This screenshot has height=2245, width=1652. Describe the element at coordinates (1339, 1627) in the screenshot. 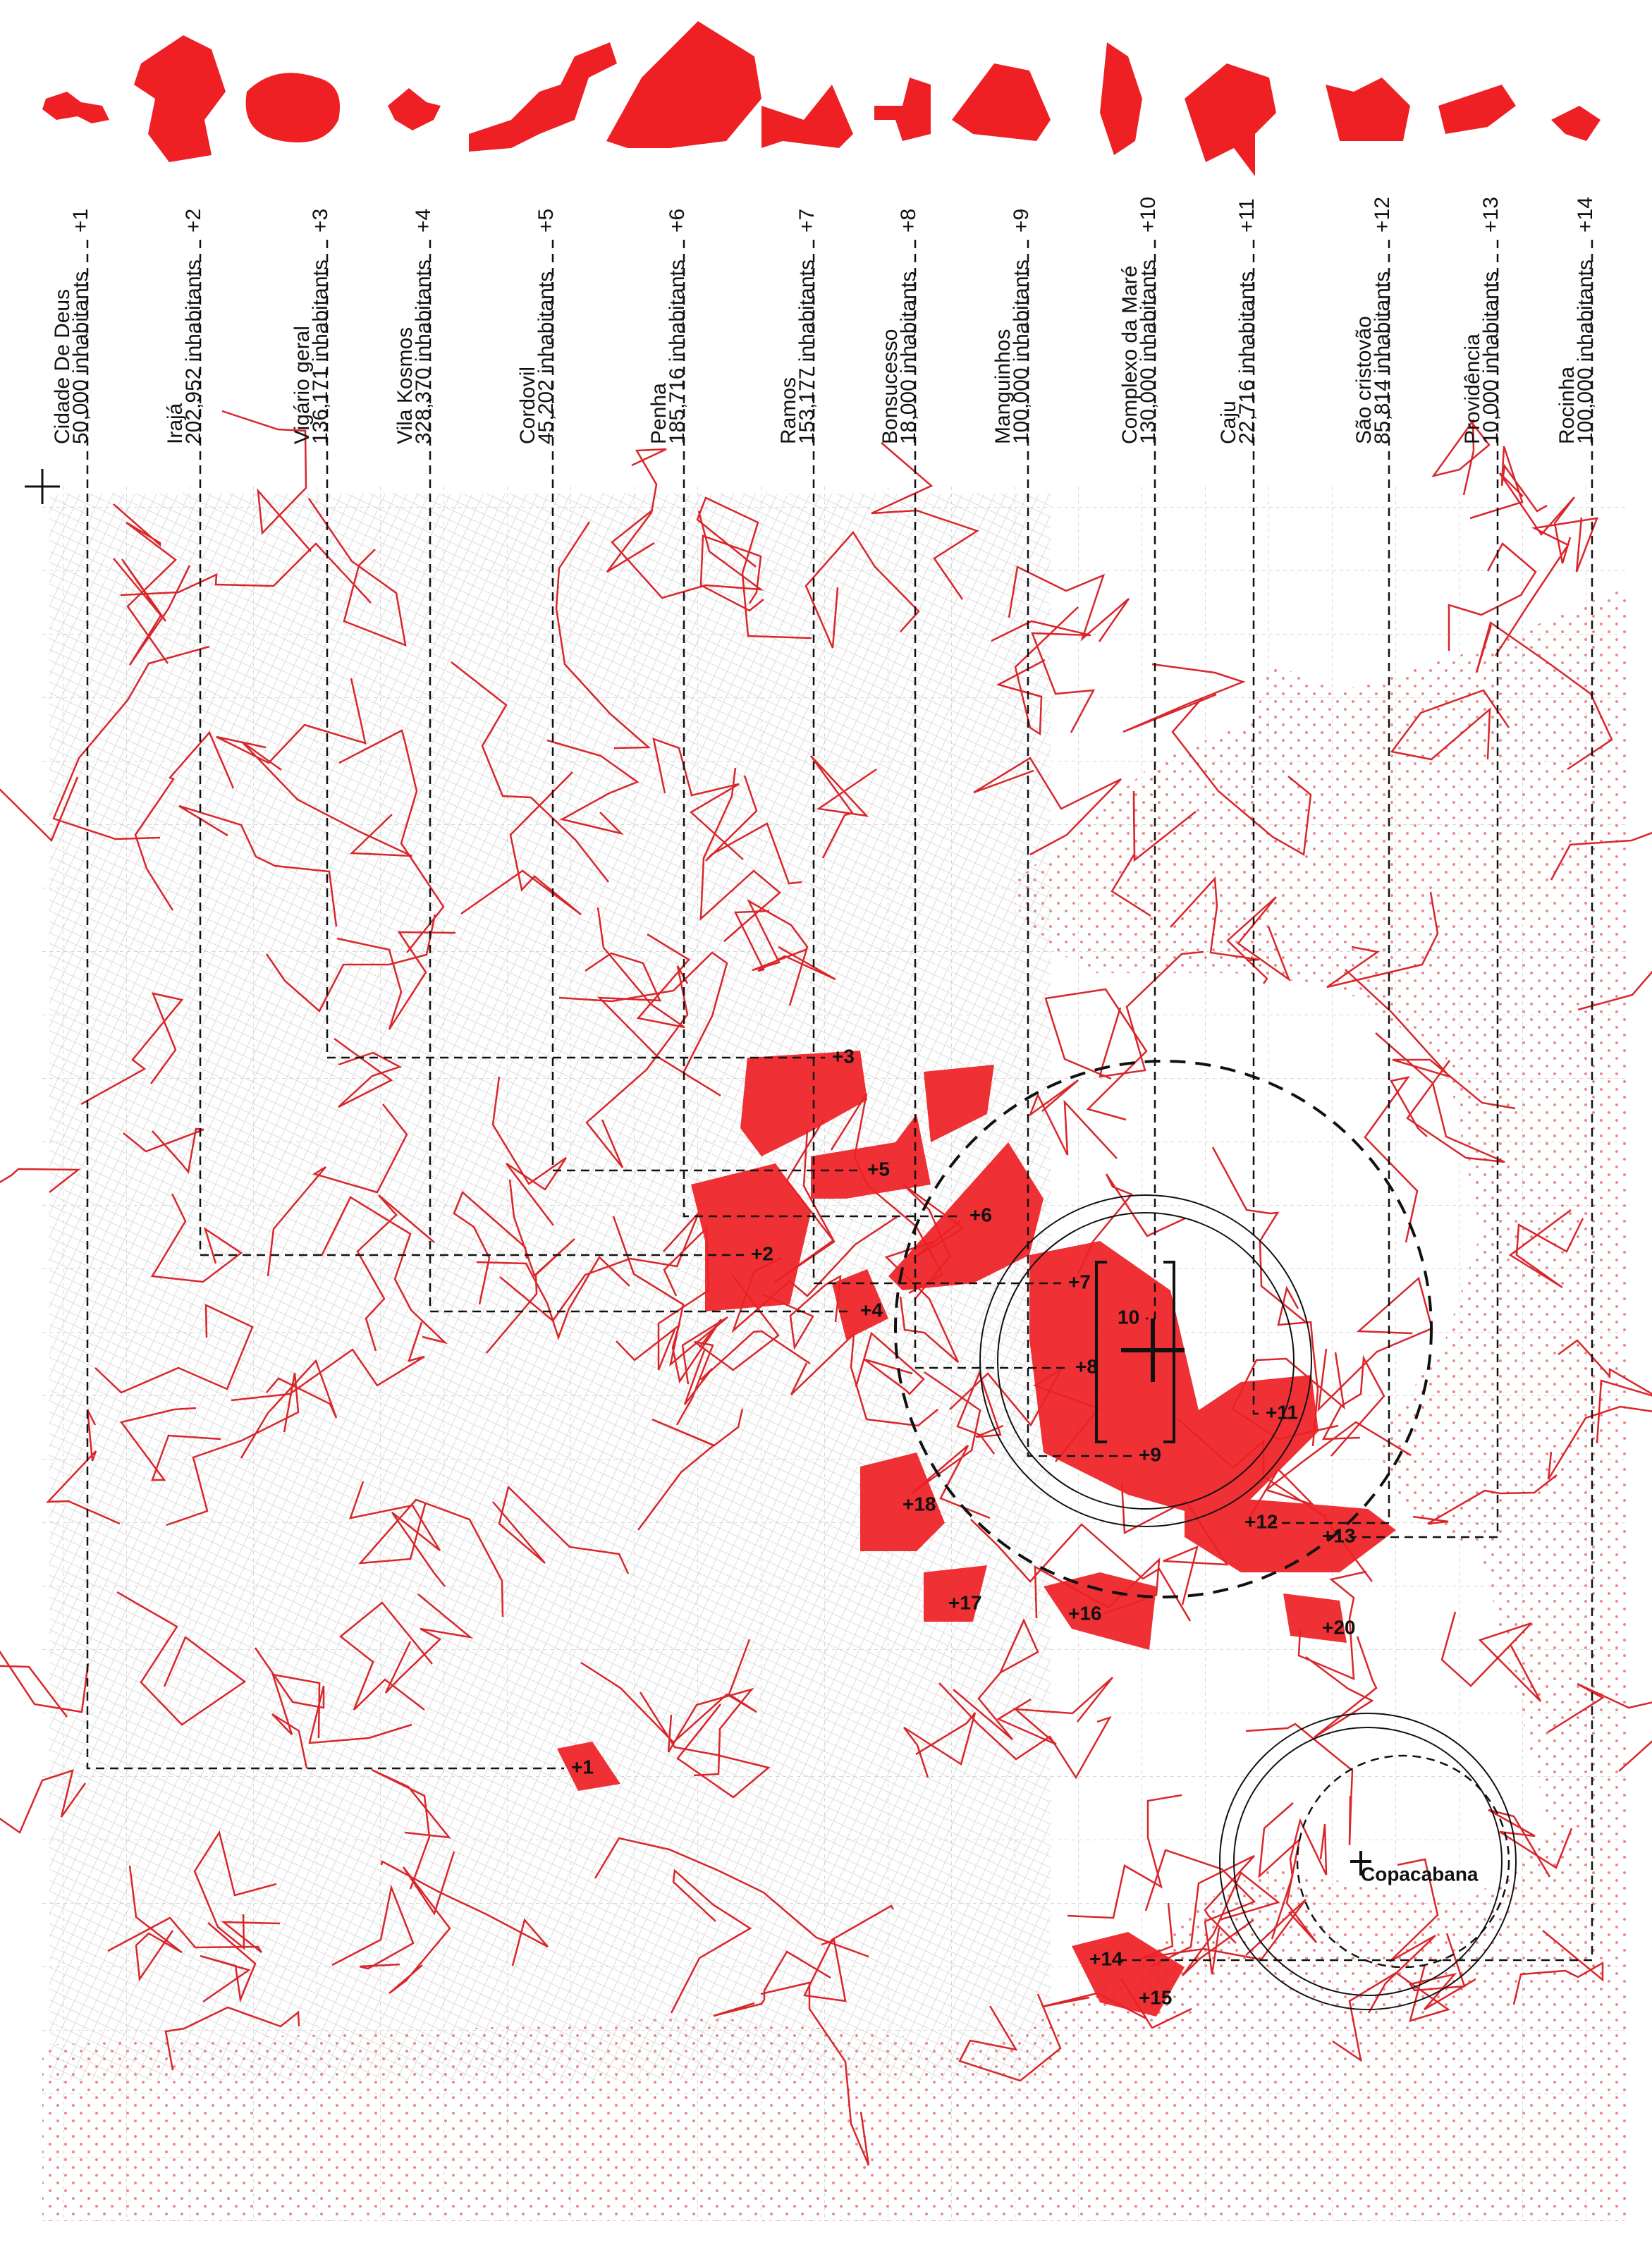

I see `map-label: +20` at that location.